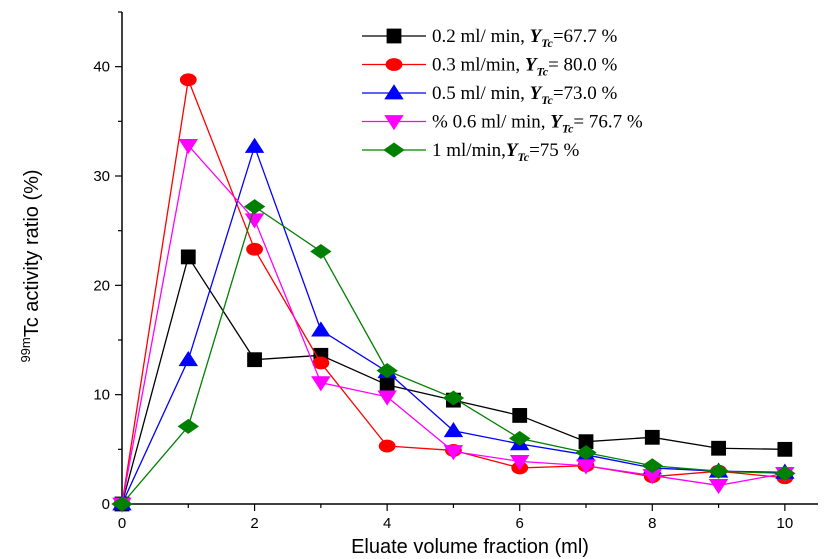 This screenshot has width=829, height=559. I want to click on legend-entry: 0.5 ml/ min, YTc=73.0 %, so click(490, 95).